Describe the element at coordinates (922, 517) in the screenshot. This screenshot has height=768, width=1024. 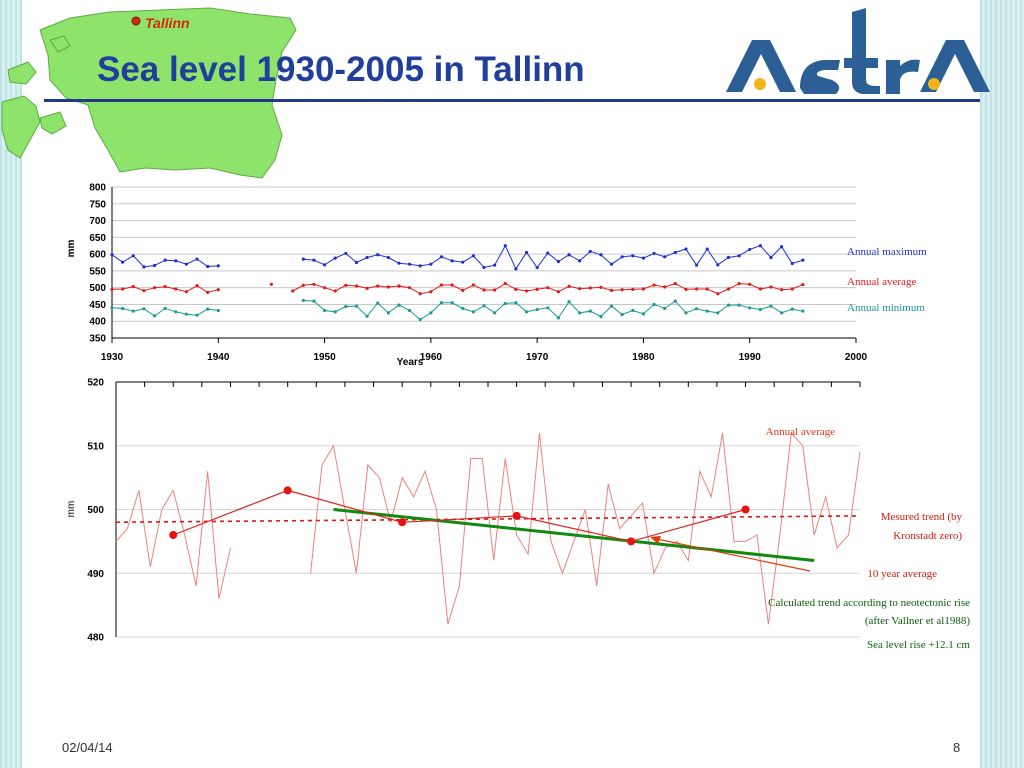
I see `annotation-measured-trend-1: Mesured trend (by` at that location.